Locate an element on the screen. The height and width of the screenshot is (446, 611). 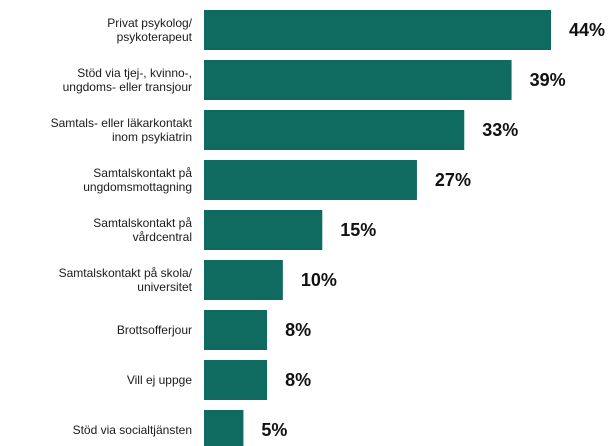
category-label-line: Stöd via socialtjänsten is located at coordinates (132, 430).